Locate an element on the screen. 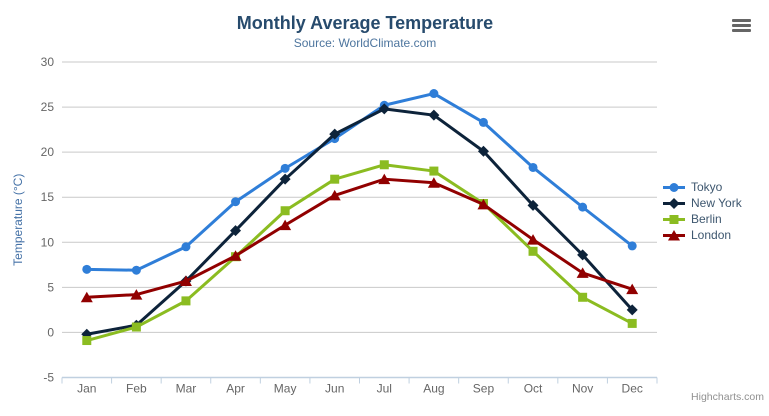 This screenshot has height=416, width=769. legend-item-london: London is located at coordinates (702, 235).